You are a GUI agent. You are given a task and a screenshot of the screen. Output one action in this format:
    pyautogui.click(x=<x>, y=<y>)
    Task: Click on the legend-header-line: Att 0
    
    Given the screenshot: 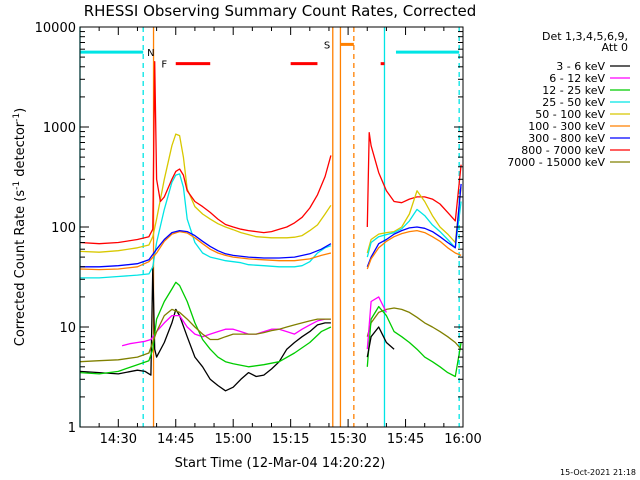 What is the action you would take?
    pyautogui.click(x=615, y=47)
    